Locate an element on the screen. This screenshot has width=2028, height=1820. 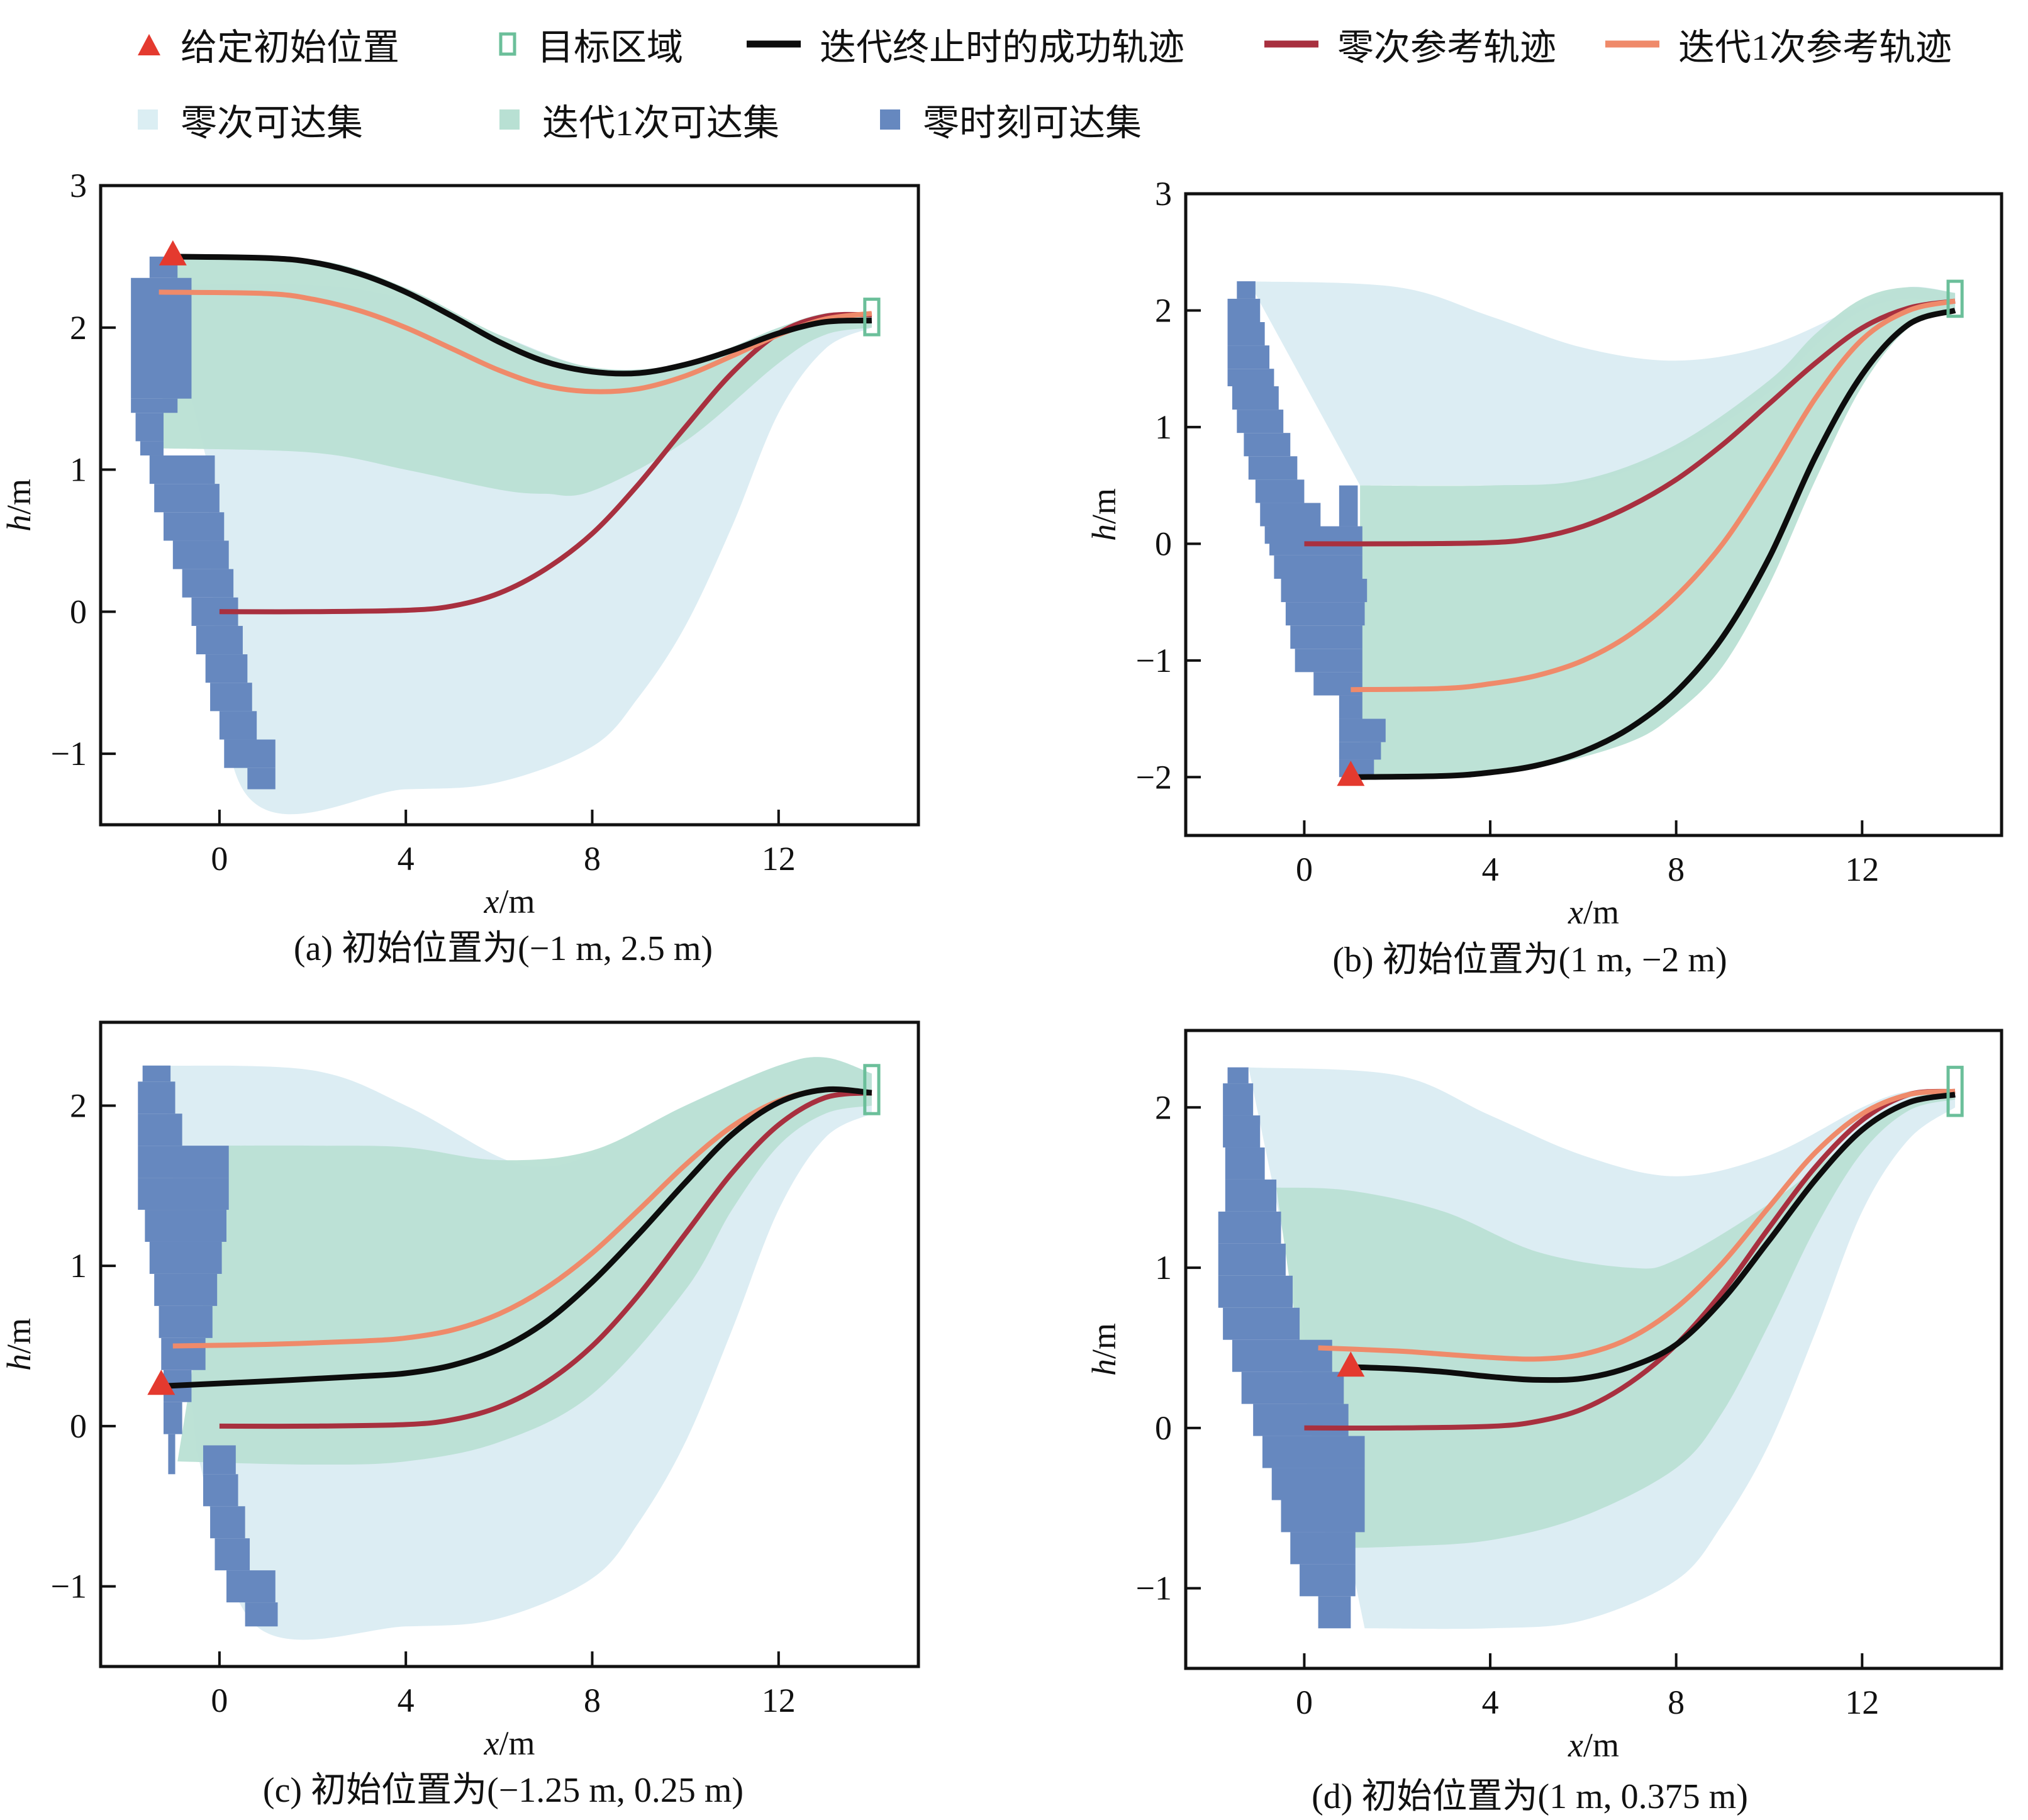
axes-frame is located at coordinates (1593, 514).